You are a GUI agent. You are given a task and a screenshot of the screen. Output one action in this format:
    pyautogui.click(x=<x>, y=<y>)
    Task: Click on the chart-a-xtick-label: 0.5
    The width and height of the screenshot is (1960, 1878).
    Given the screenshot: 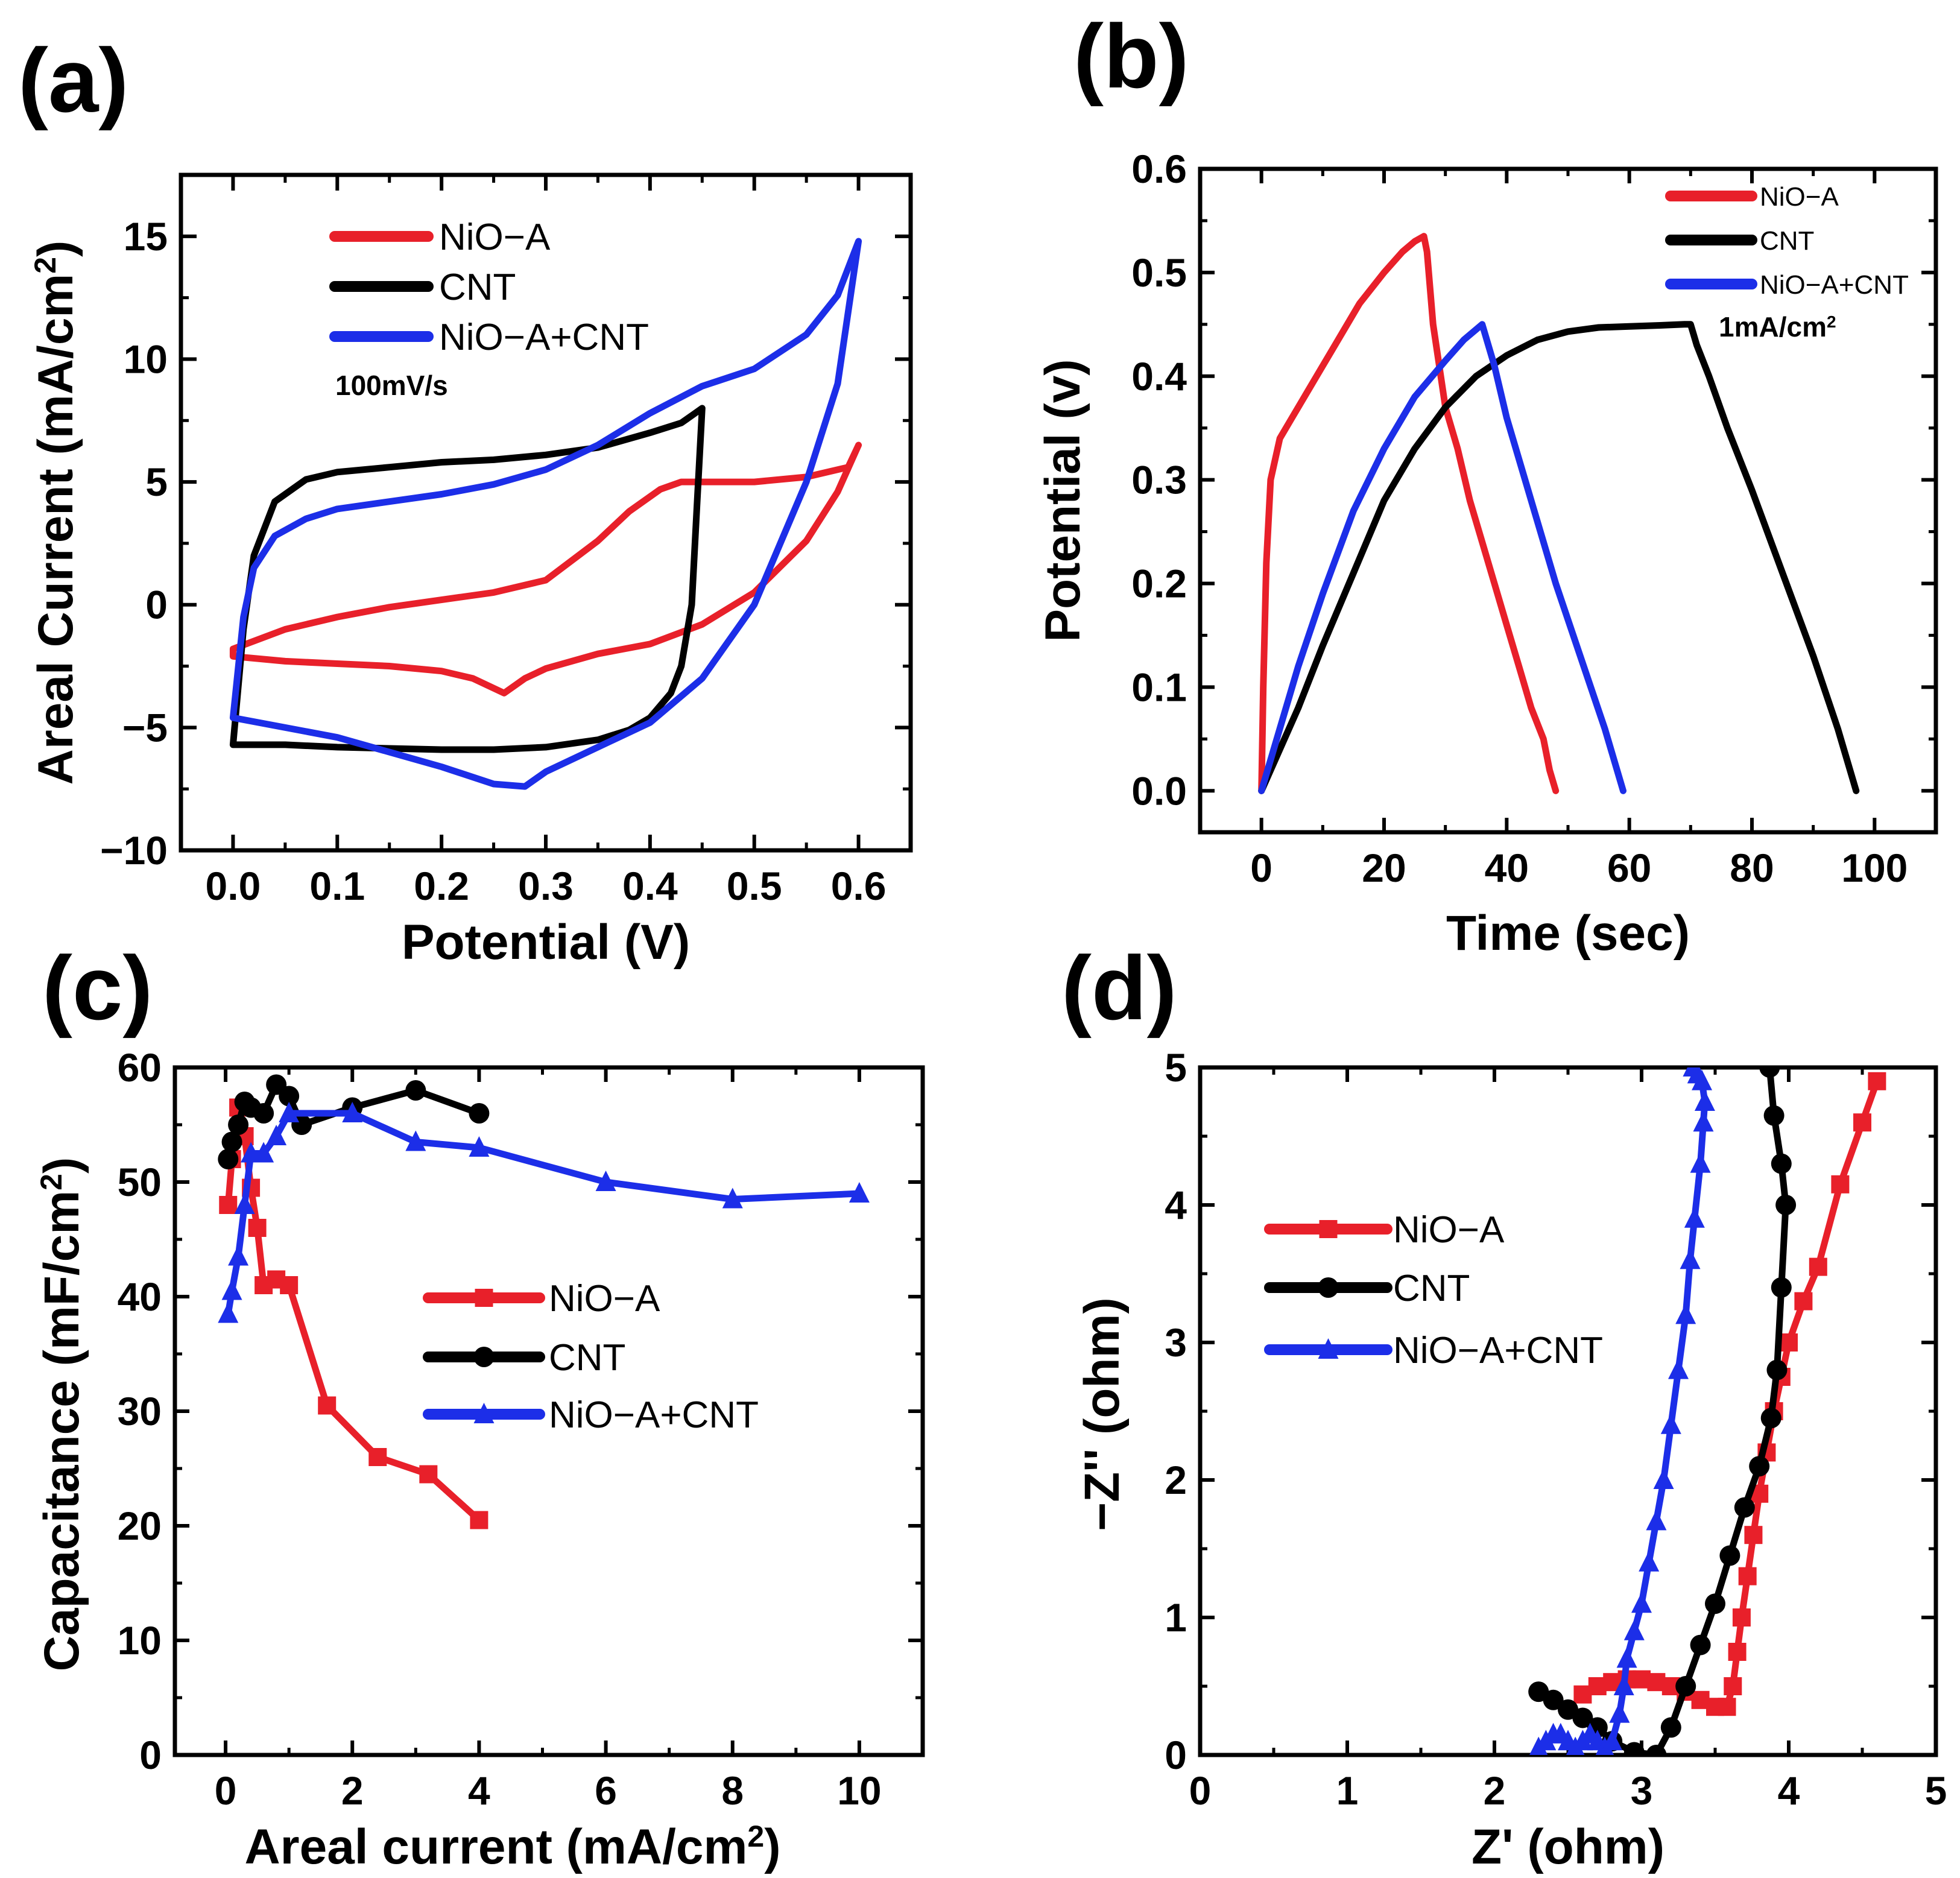 What is the action you would take?
    pyautogui.click(x=754, y=886)
    